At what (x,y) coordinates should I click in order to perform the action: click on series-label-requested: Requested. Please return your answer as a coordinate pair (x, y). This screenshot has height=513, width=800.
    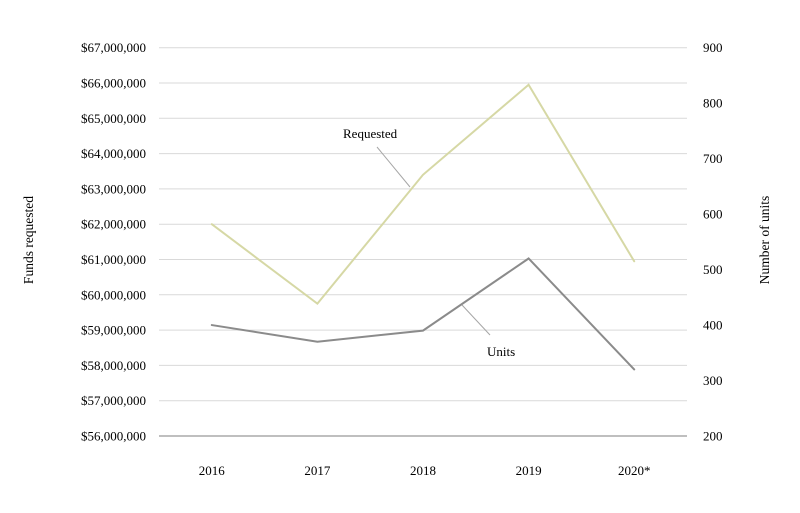
    Looking at the image, I should click on (370, 133).